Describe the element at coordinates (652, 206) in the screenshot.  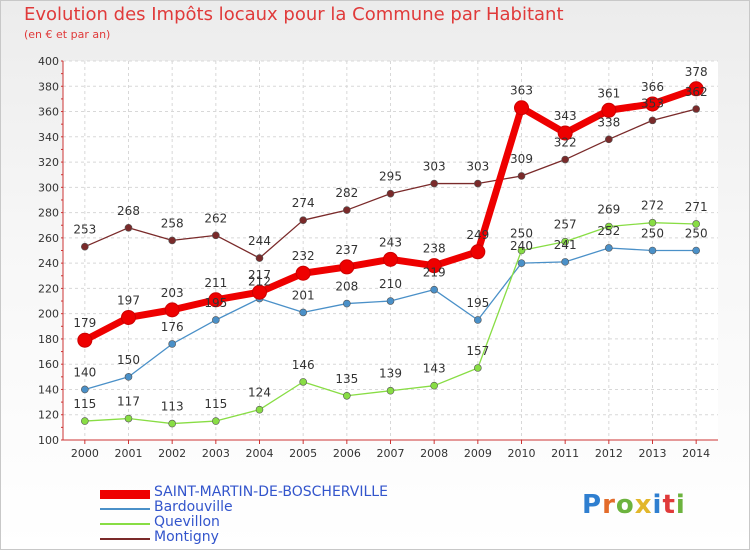
I see `data-label-quevillon: 272` at that location.